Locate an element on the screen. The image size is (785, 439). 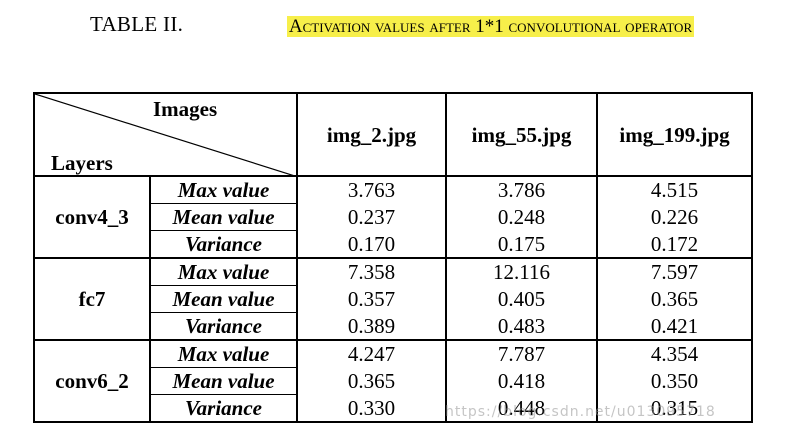
table-row: Variance 0.170 0.175 0.172 is located at coordinates (393, 244).